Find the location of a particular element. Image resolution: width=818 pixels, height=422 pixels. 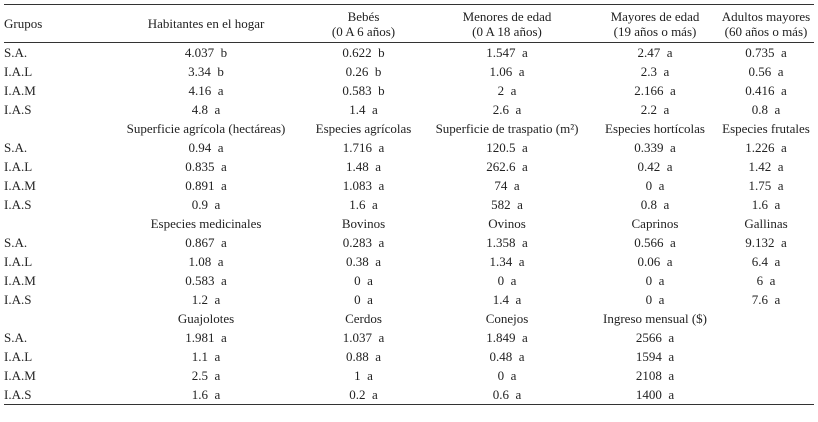

value-cell: 0.38 a is located at coordinates (363, 261).